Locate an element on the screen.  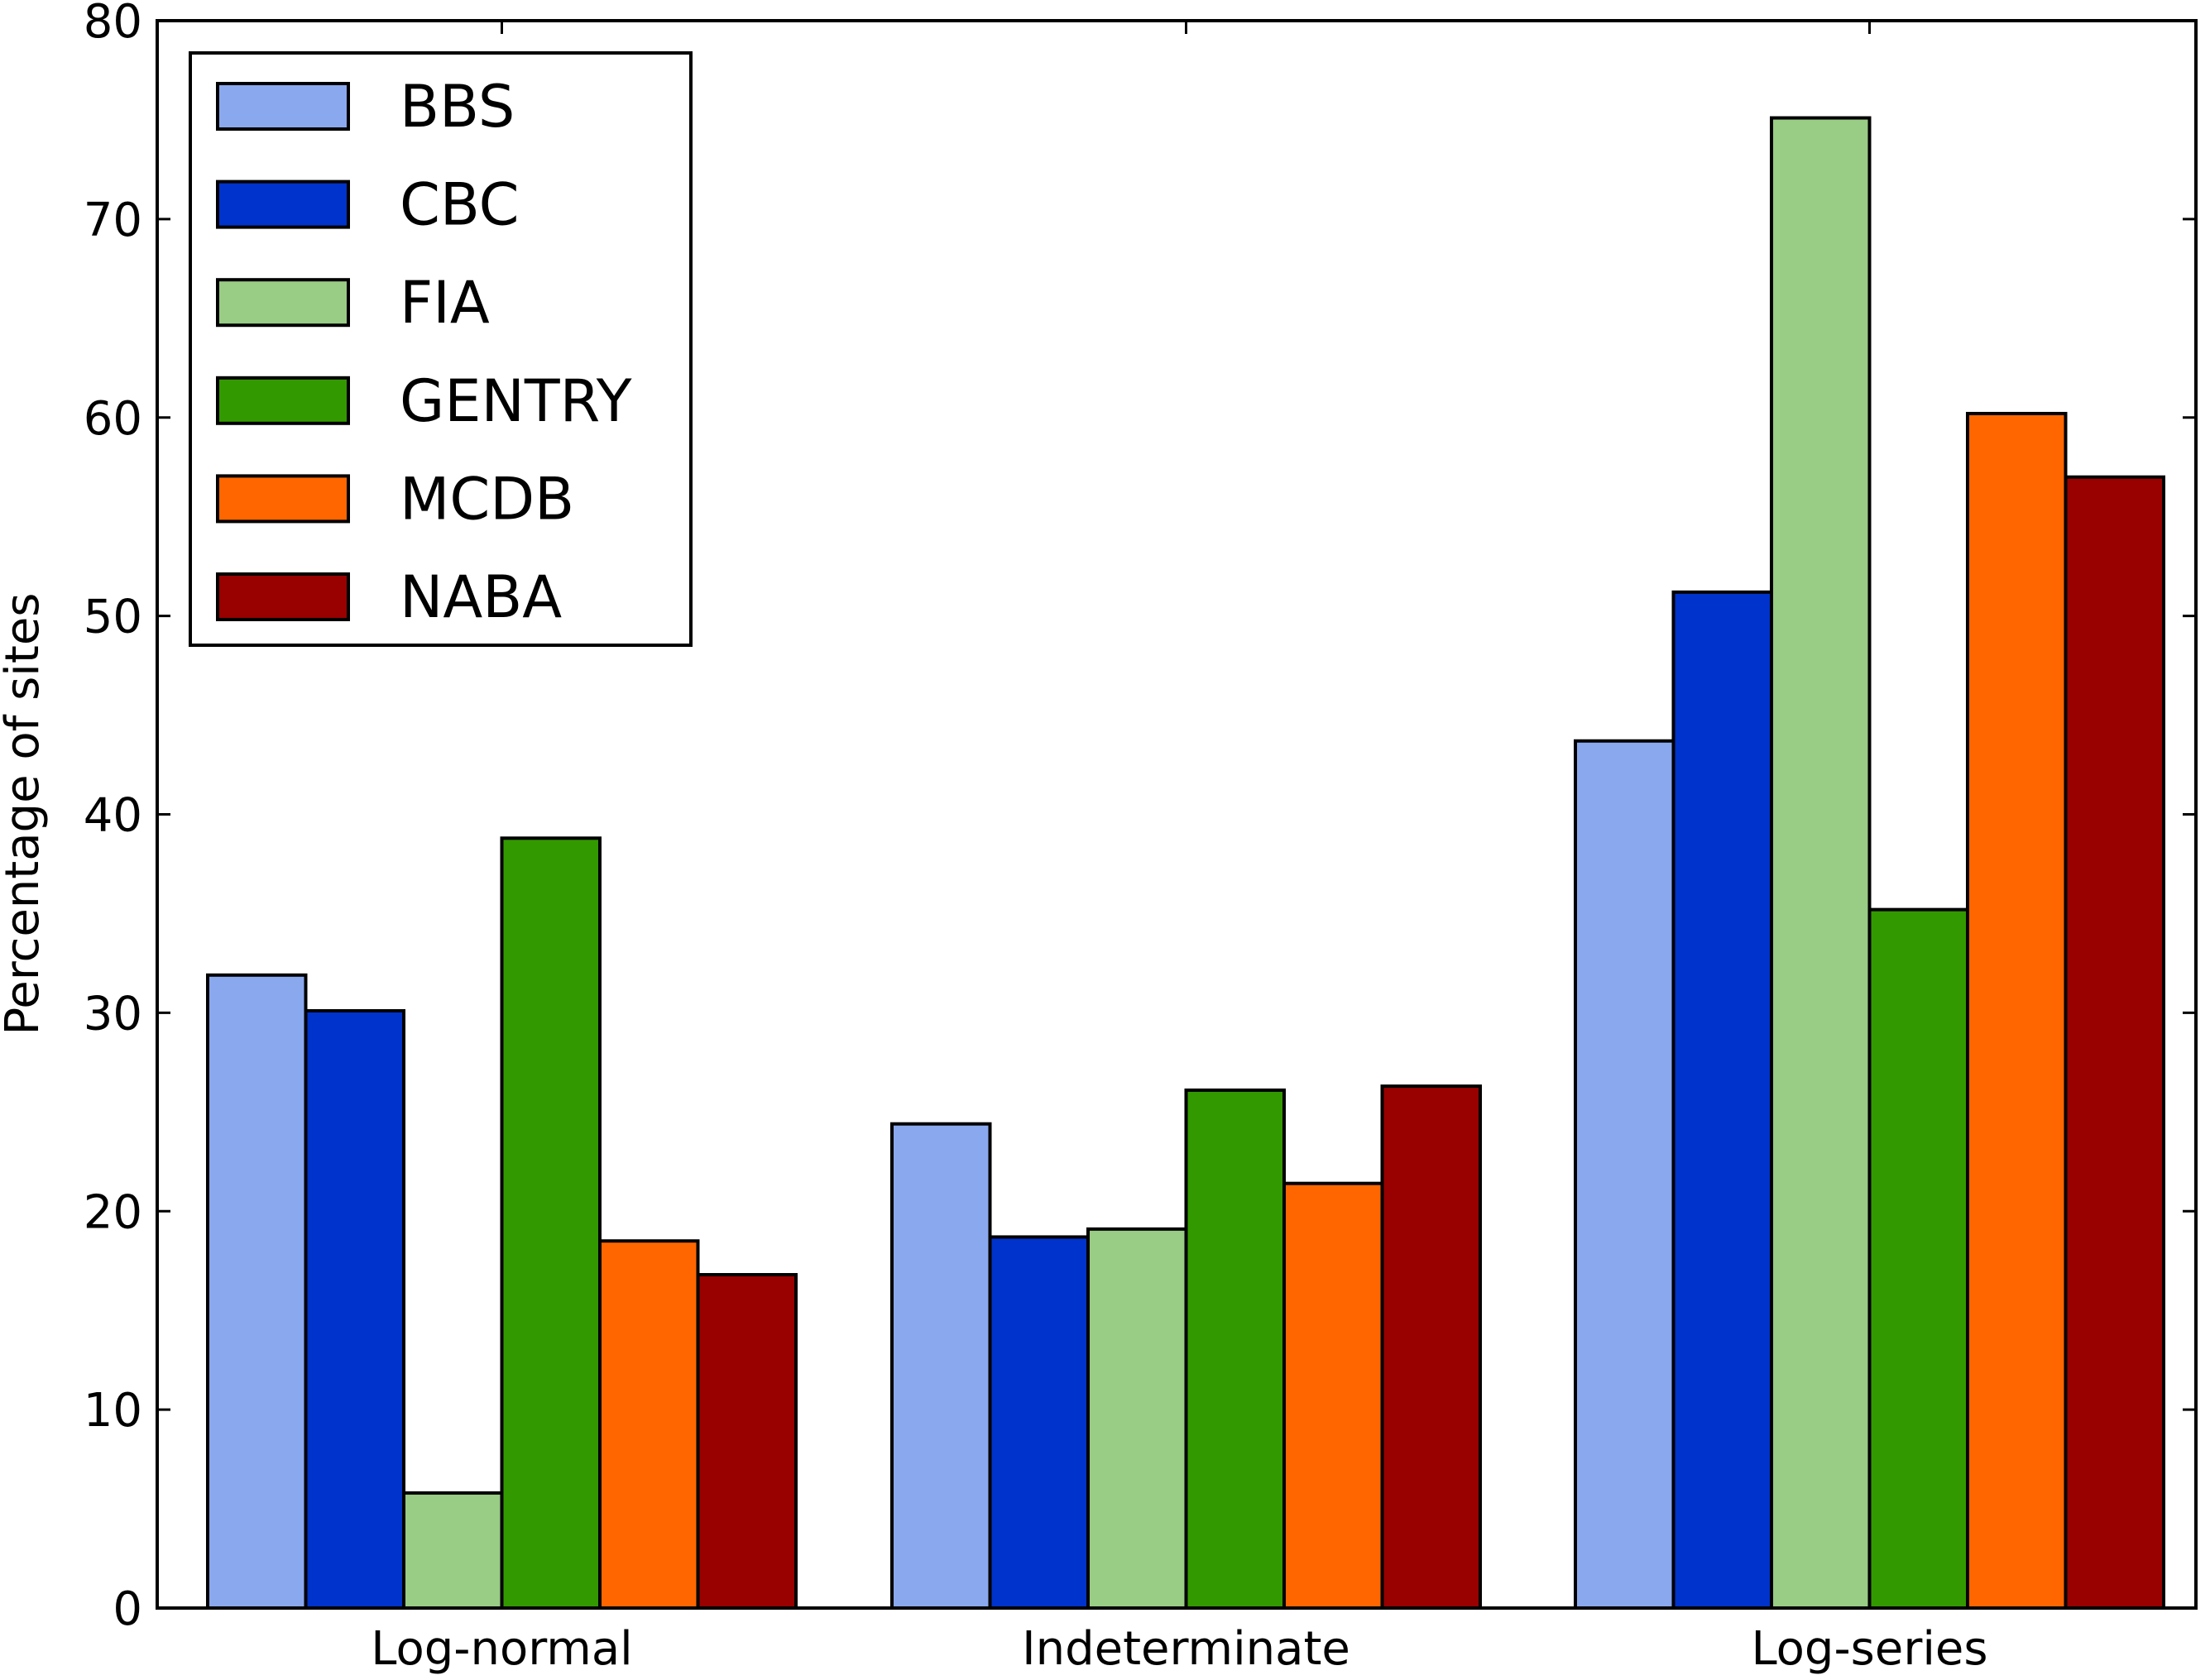
legend-swatch-naba is located at coordinates (283, 596).